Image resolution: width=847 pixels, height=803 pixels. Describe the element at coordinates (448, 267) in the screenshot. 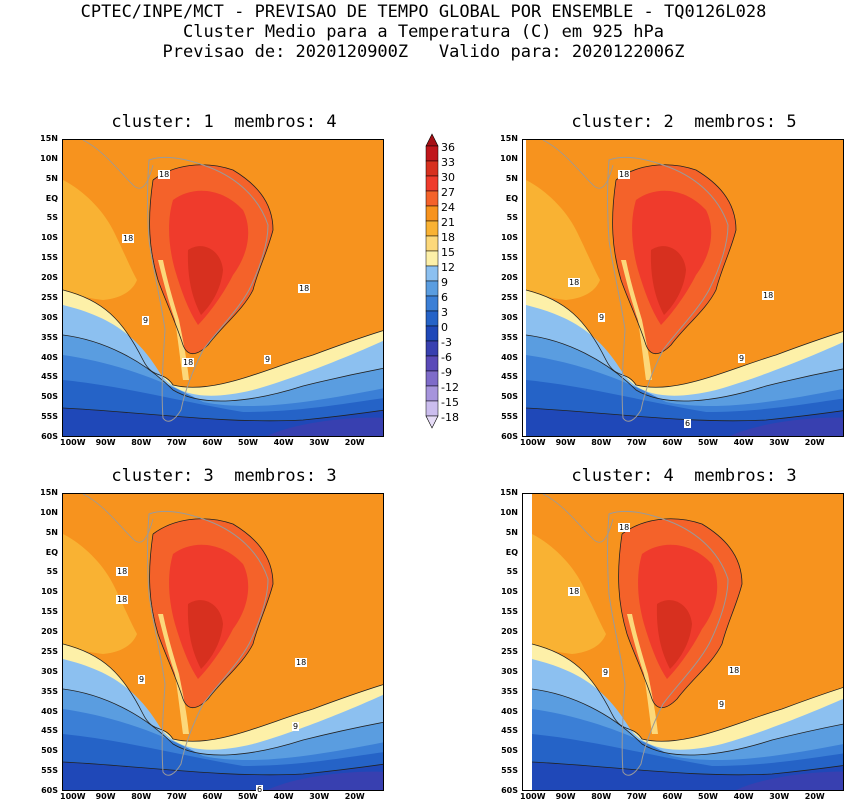

I see `colorbar-tick-label: 12` at that location.